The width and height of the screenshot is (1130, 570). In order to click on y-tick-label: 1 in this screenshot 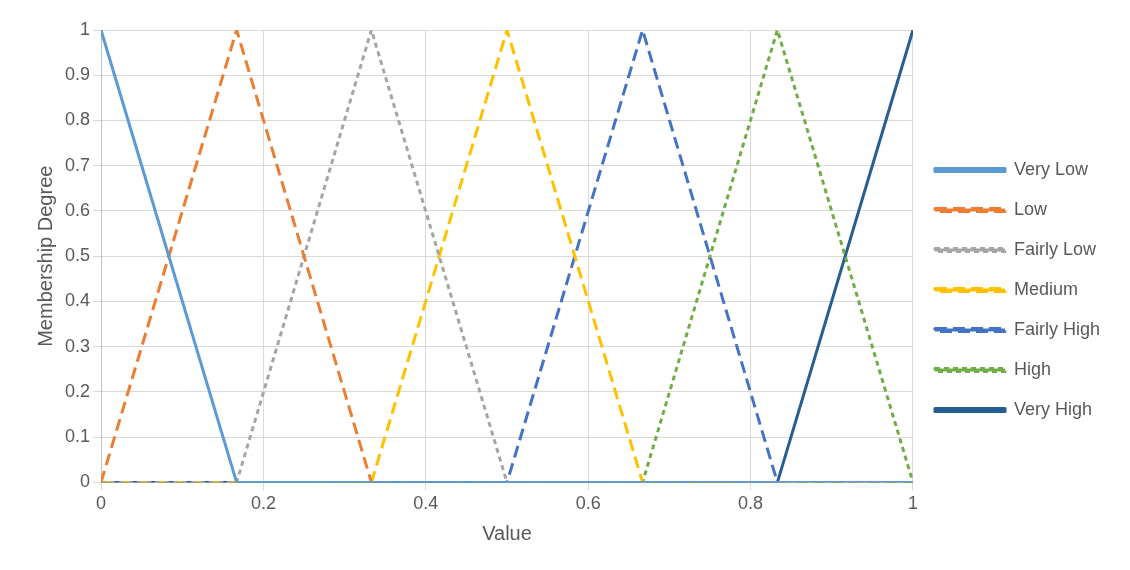, I will do `click(85, 28)`.